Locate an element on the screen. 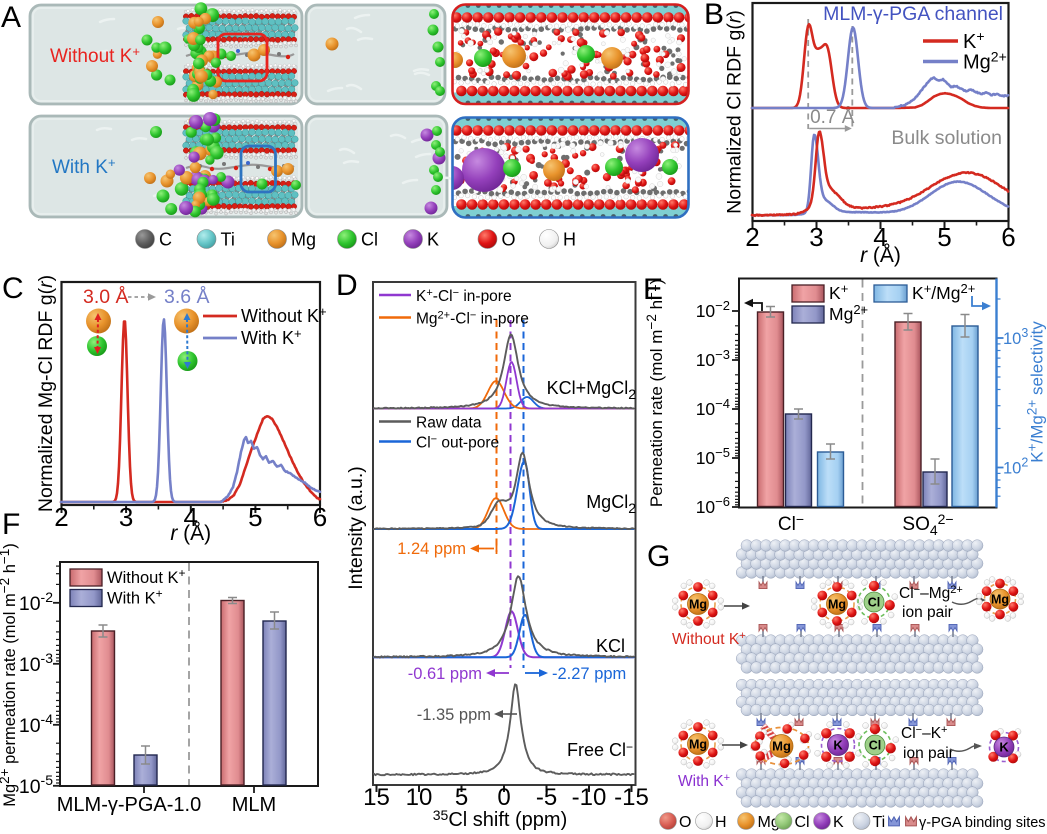 This screenshot has height=834, width=1047. svg-text: -5 is located at coordinates (546, 797).